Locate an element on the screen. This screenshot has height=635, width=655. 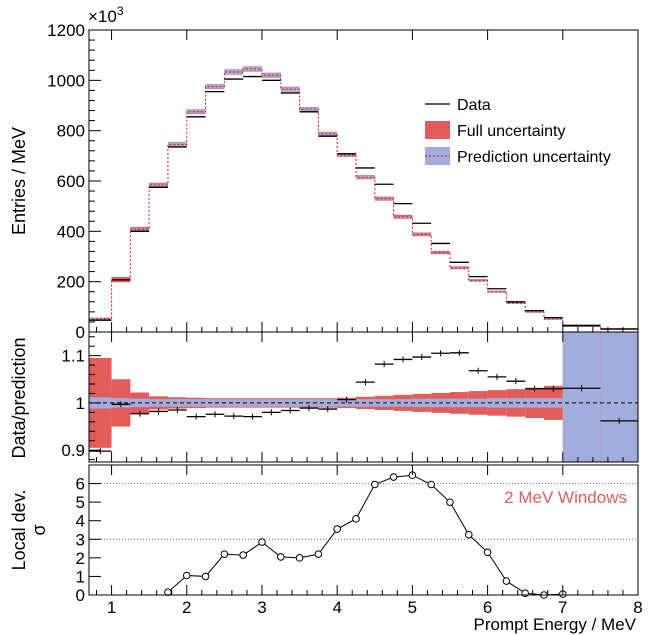
ratio-y-label: Data/prediction is located at coordinates (19, 397).